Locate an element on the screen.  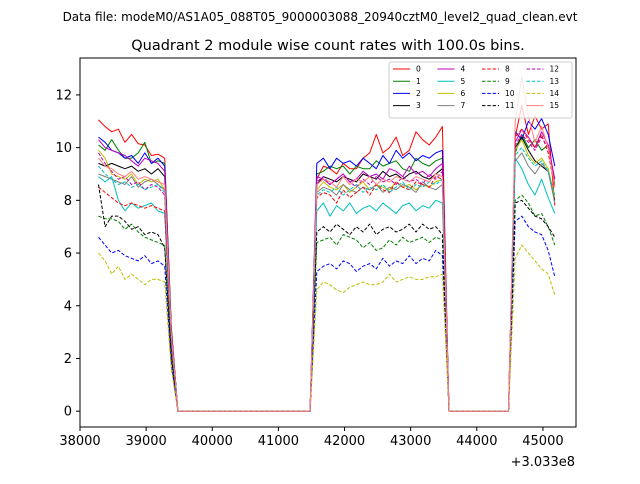
y-tick-label: 2 is located at coordinates (68, 359).